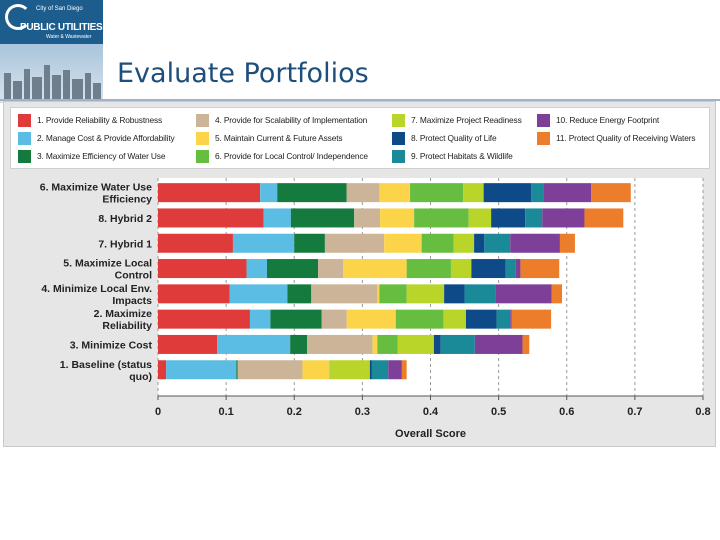  Describe the element at coordinates (279, 138) in the screenshot. I see `legend-label: 5. Maintain Current & Future Assets` at that location.